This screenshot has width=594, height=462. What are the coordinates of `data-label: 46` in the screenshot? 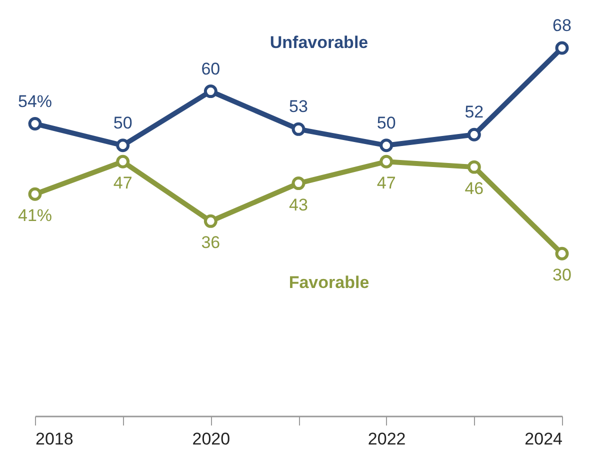 It's located at (474, 188).